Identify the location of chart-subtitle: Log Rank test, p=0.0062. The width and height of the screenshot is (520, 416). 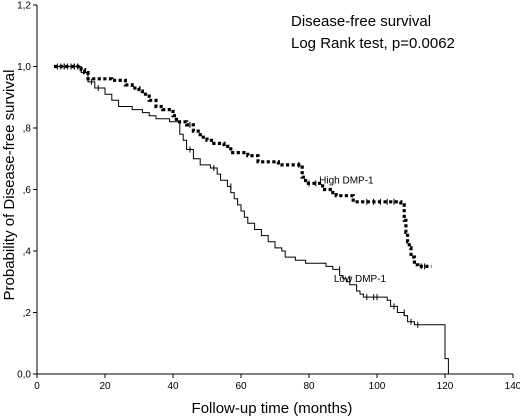
(373, 43).